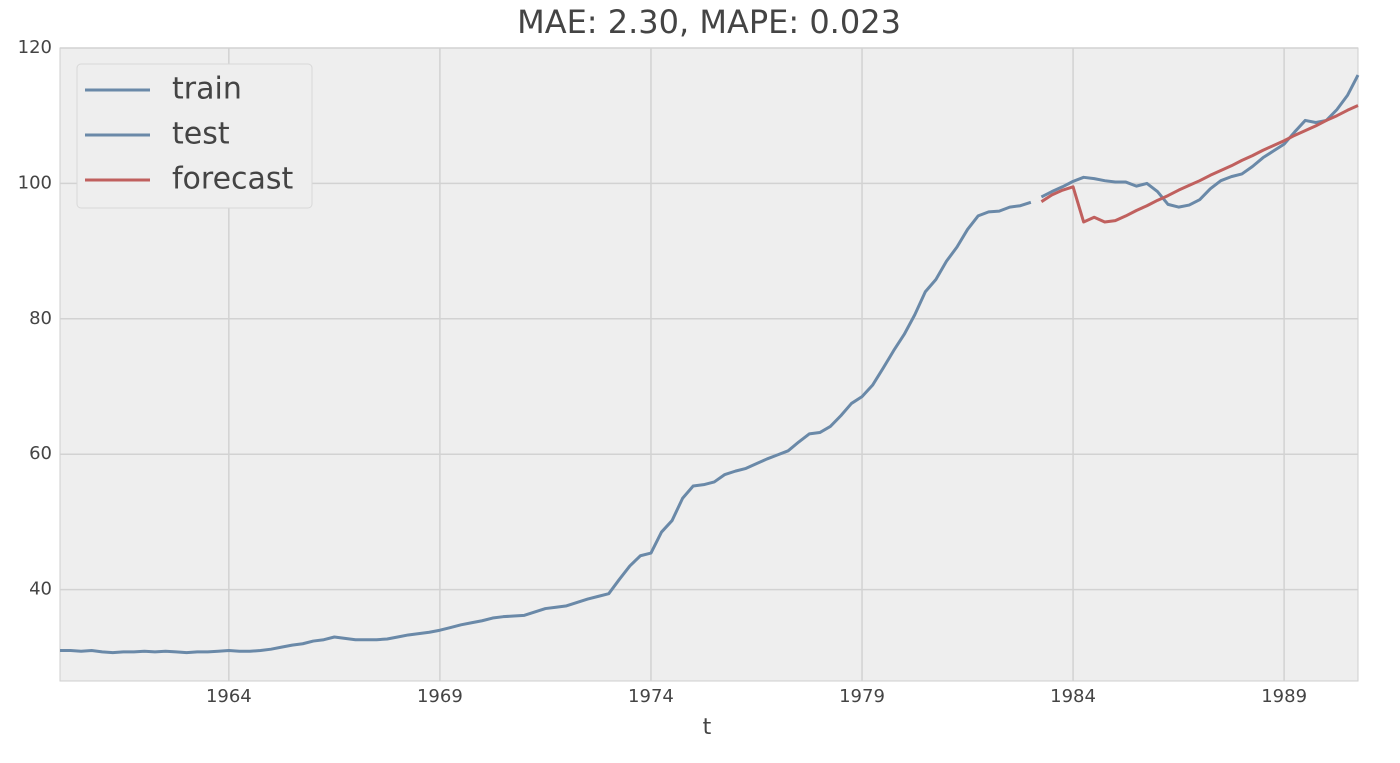  What do you see at coordinates (707, 727) in the screenshot?
I see `x-axis-label: t` at bounding box center [707, 727].